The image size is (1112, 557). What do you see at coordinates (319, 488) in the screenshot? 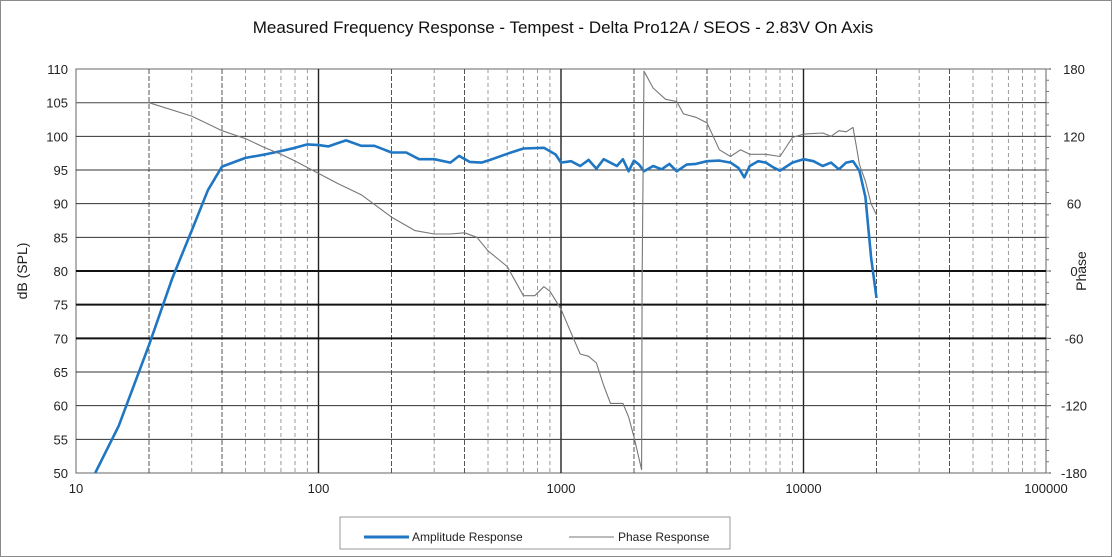
I see `x-tick-label: 100` at bounding box center [319, 488].